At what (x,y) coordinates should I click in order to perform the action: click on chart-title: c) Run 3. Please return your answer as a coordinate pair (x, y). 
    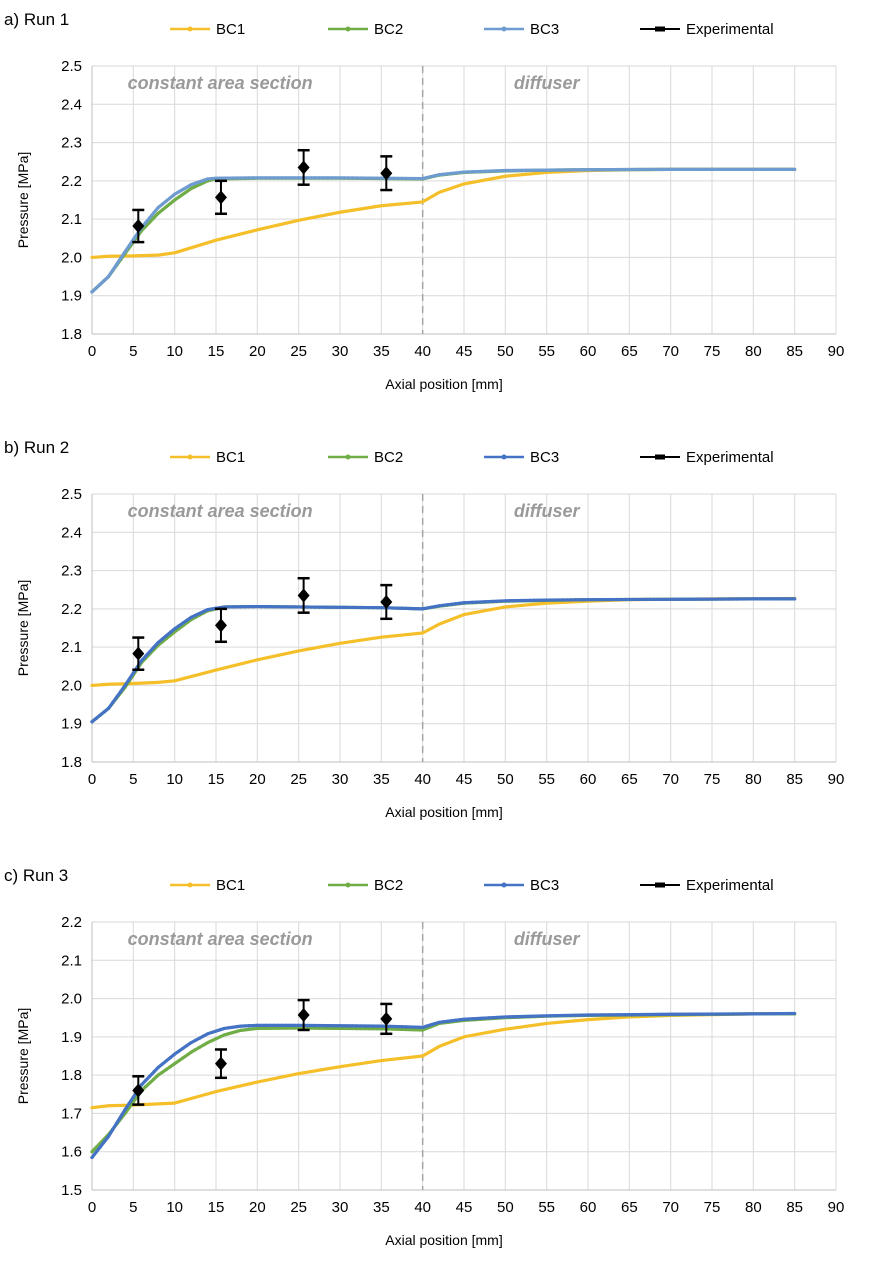
    Looking at the image, I should click on (36, 875).